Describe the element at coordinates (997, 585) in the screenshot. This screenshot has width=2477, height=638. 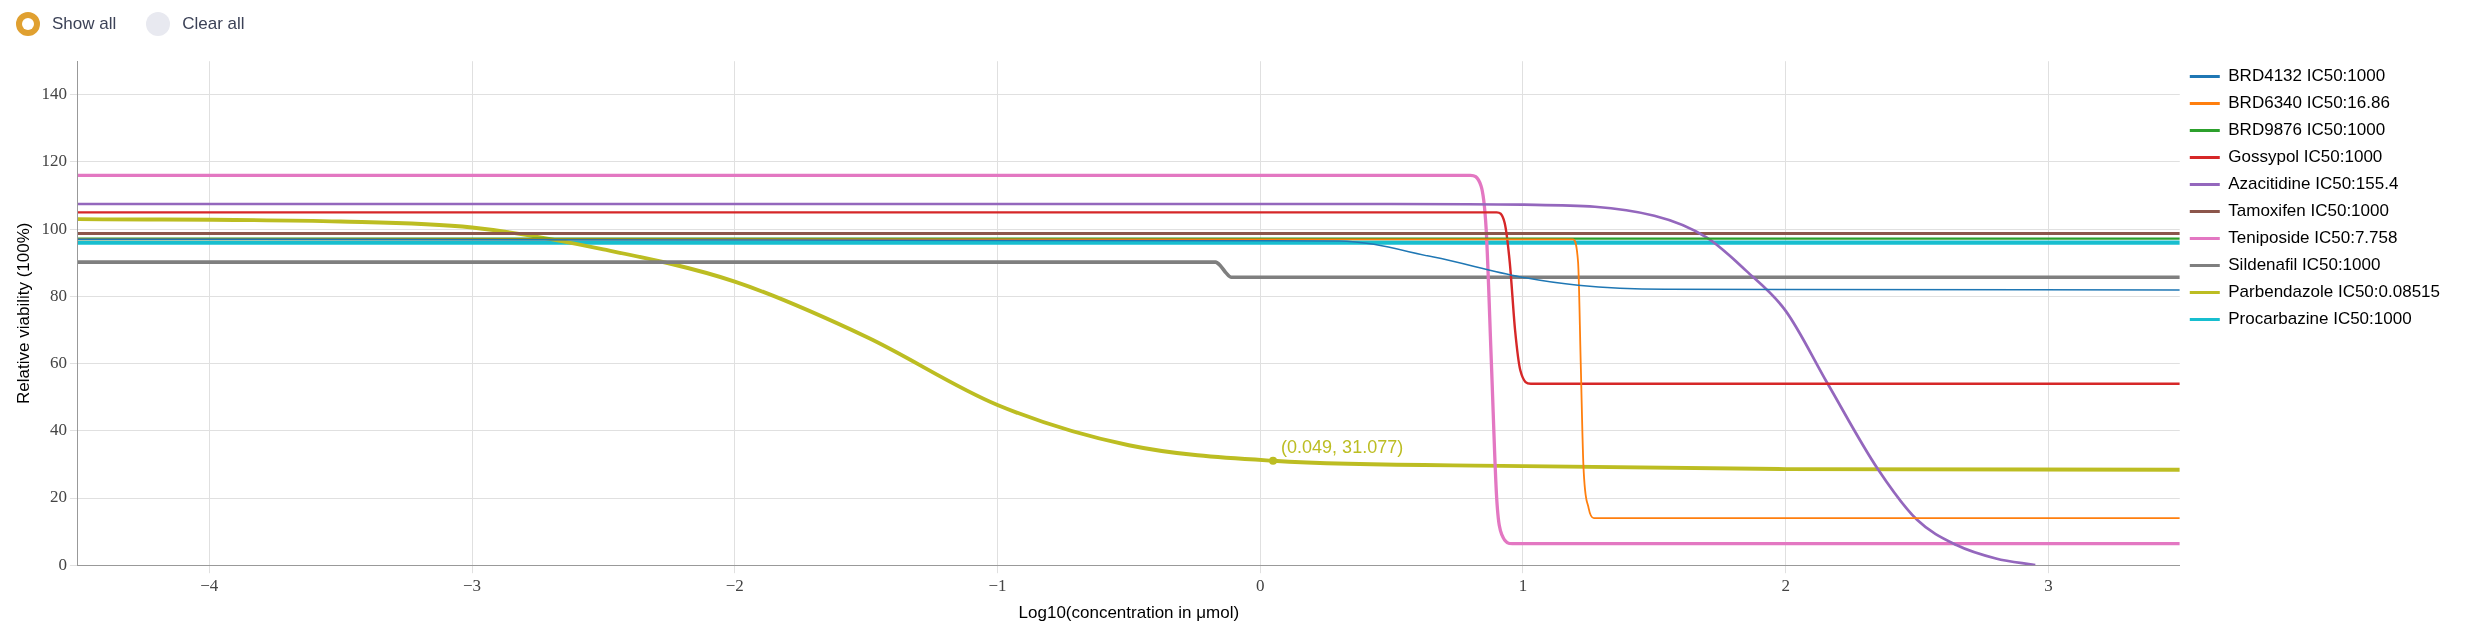
I see `x-tick-label: −1` at that location.